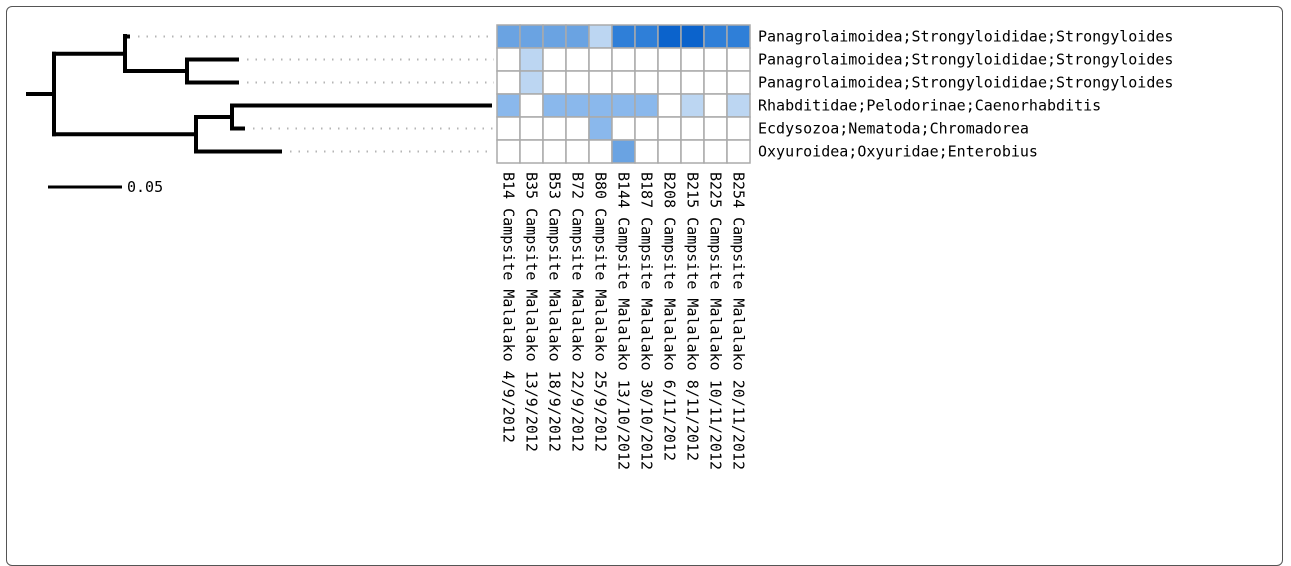 The height and width of the screenshot is (566, 1291). What do you see at coordinates (693, 316) in the screenshot?
I see `sample-label: B215 Campsite Malalako 8/11/2012` at bounding box center [693, 316].